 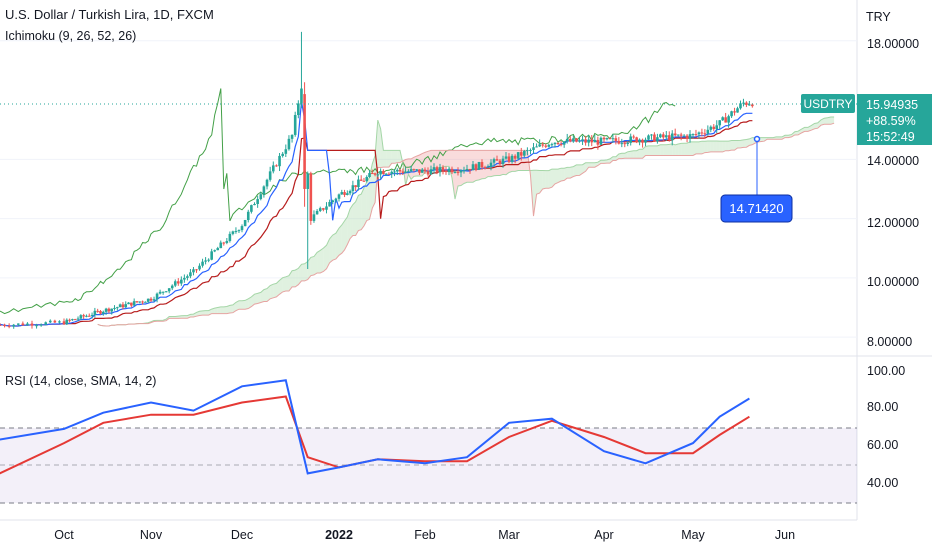 What do you see at coordinates (757, 139) in the screenshot?
I see `callout-anchor` at bounding box center [757, 139].